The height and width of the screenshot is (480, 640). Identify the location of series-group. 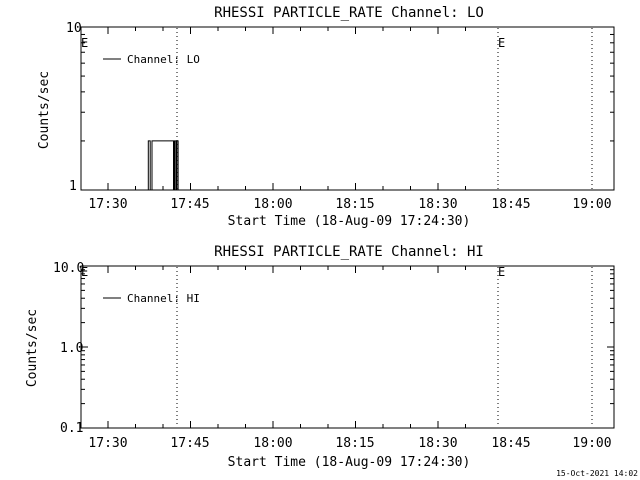
(163, 165).